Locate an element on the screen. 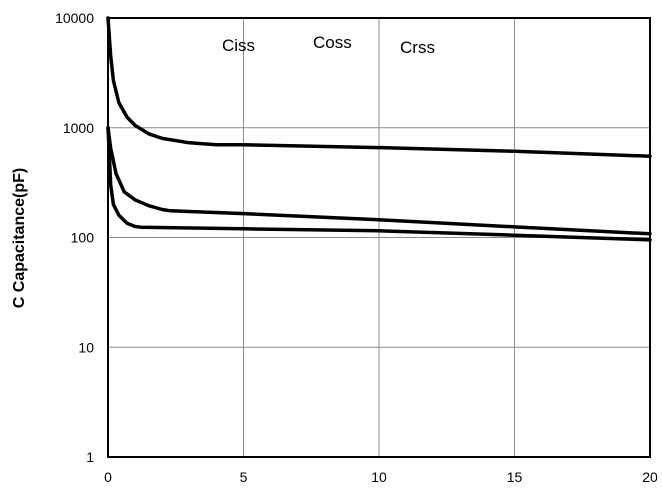  x-tick-label: 15 is located at coordinates (515, 477).